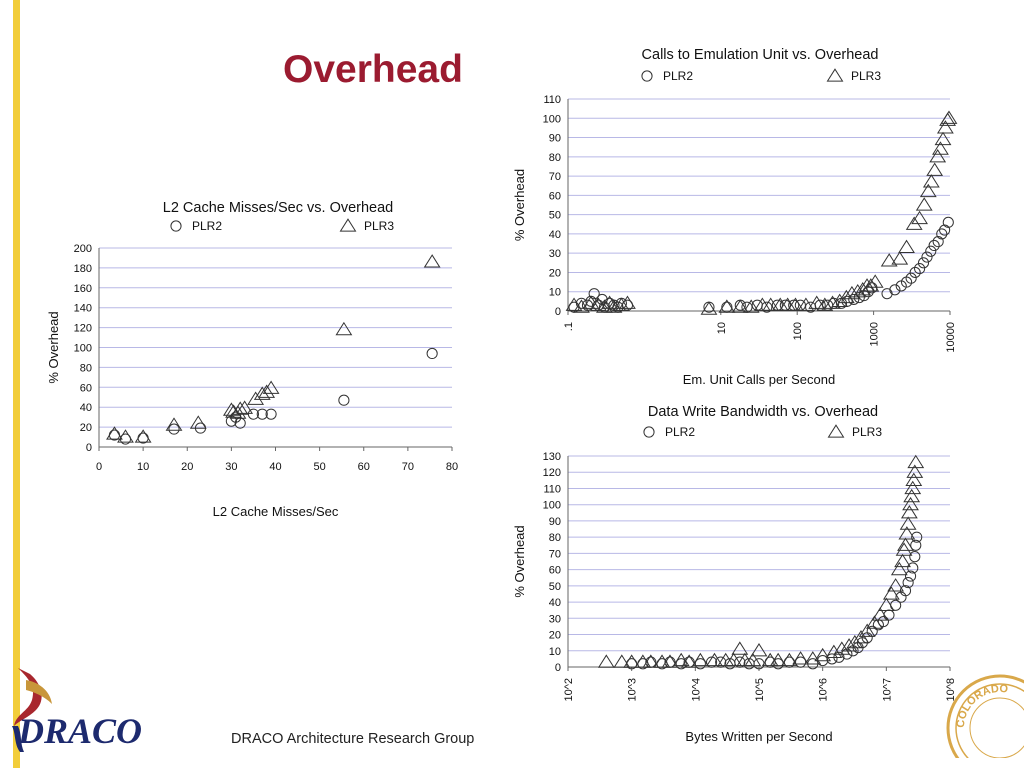 The width and height of the screenshot is (1024, 768). What do you see at coordinates (647, 76) in the screenshot?
I see `chart-emu-legend-marker-plr2` at bounding box center [647, 76].